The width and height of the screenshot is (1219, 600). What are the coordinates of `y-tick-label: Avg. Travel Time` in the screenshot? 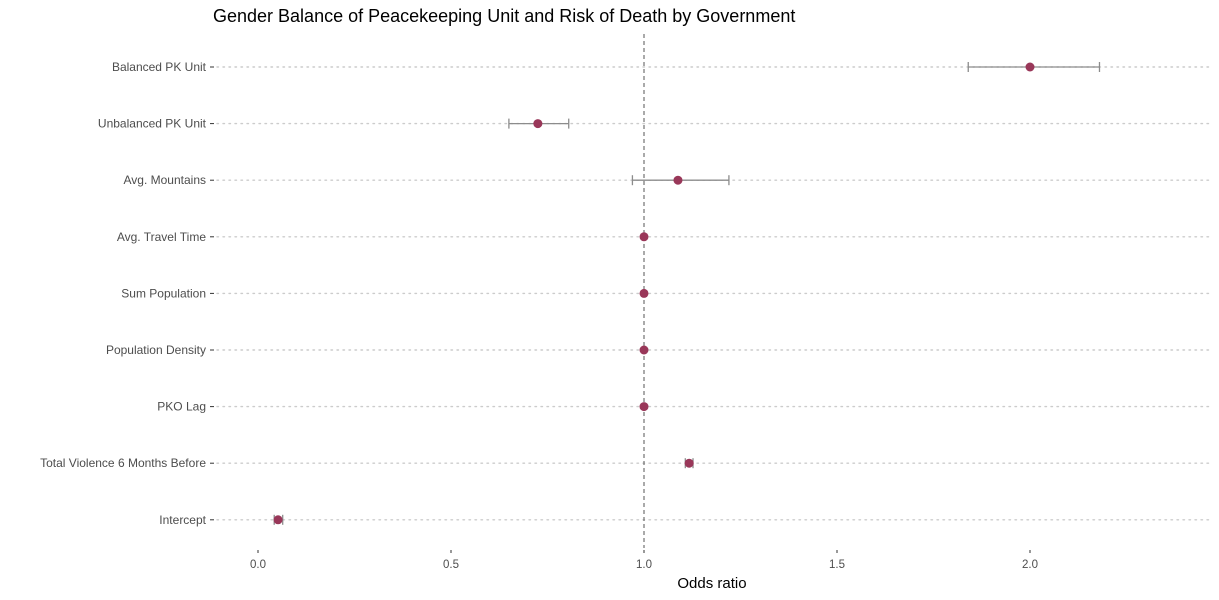 It's located at (161, 237).